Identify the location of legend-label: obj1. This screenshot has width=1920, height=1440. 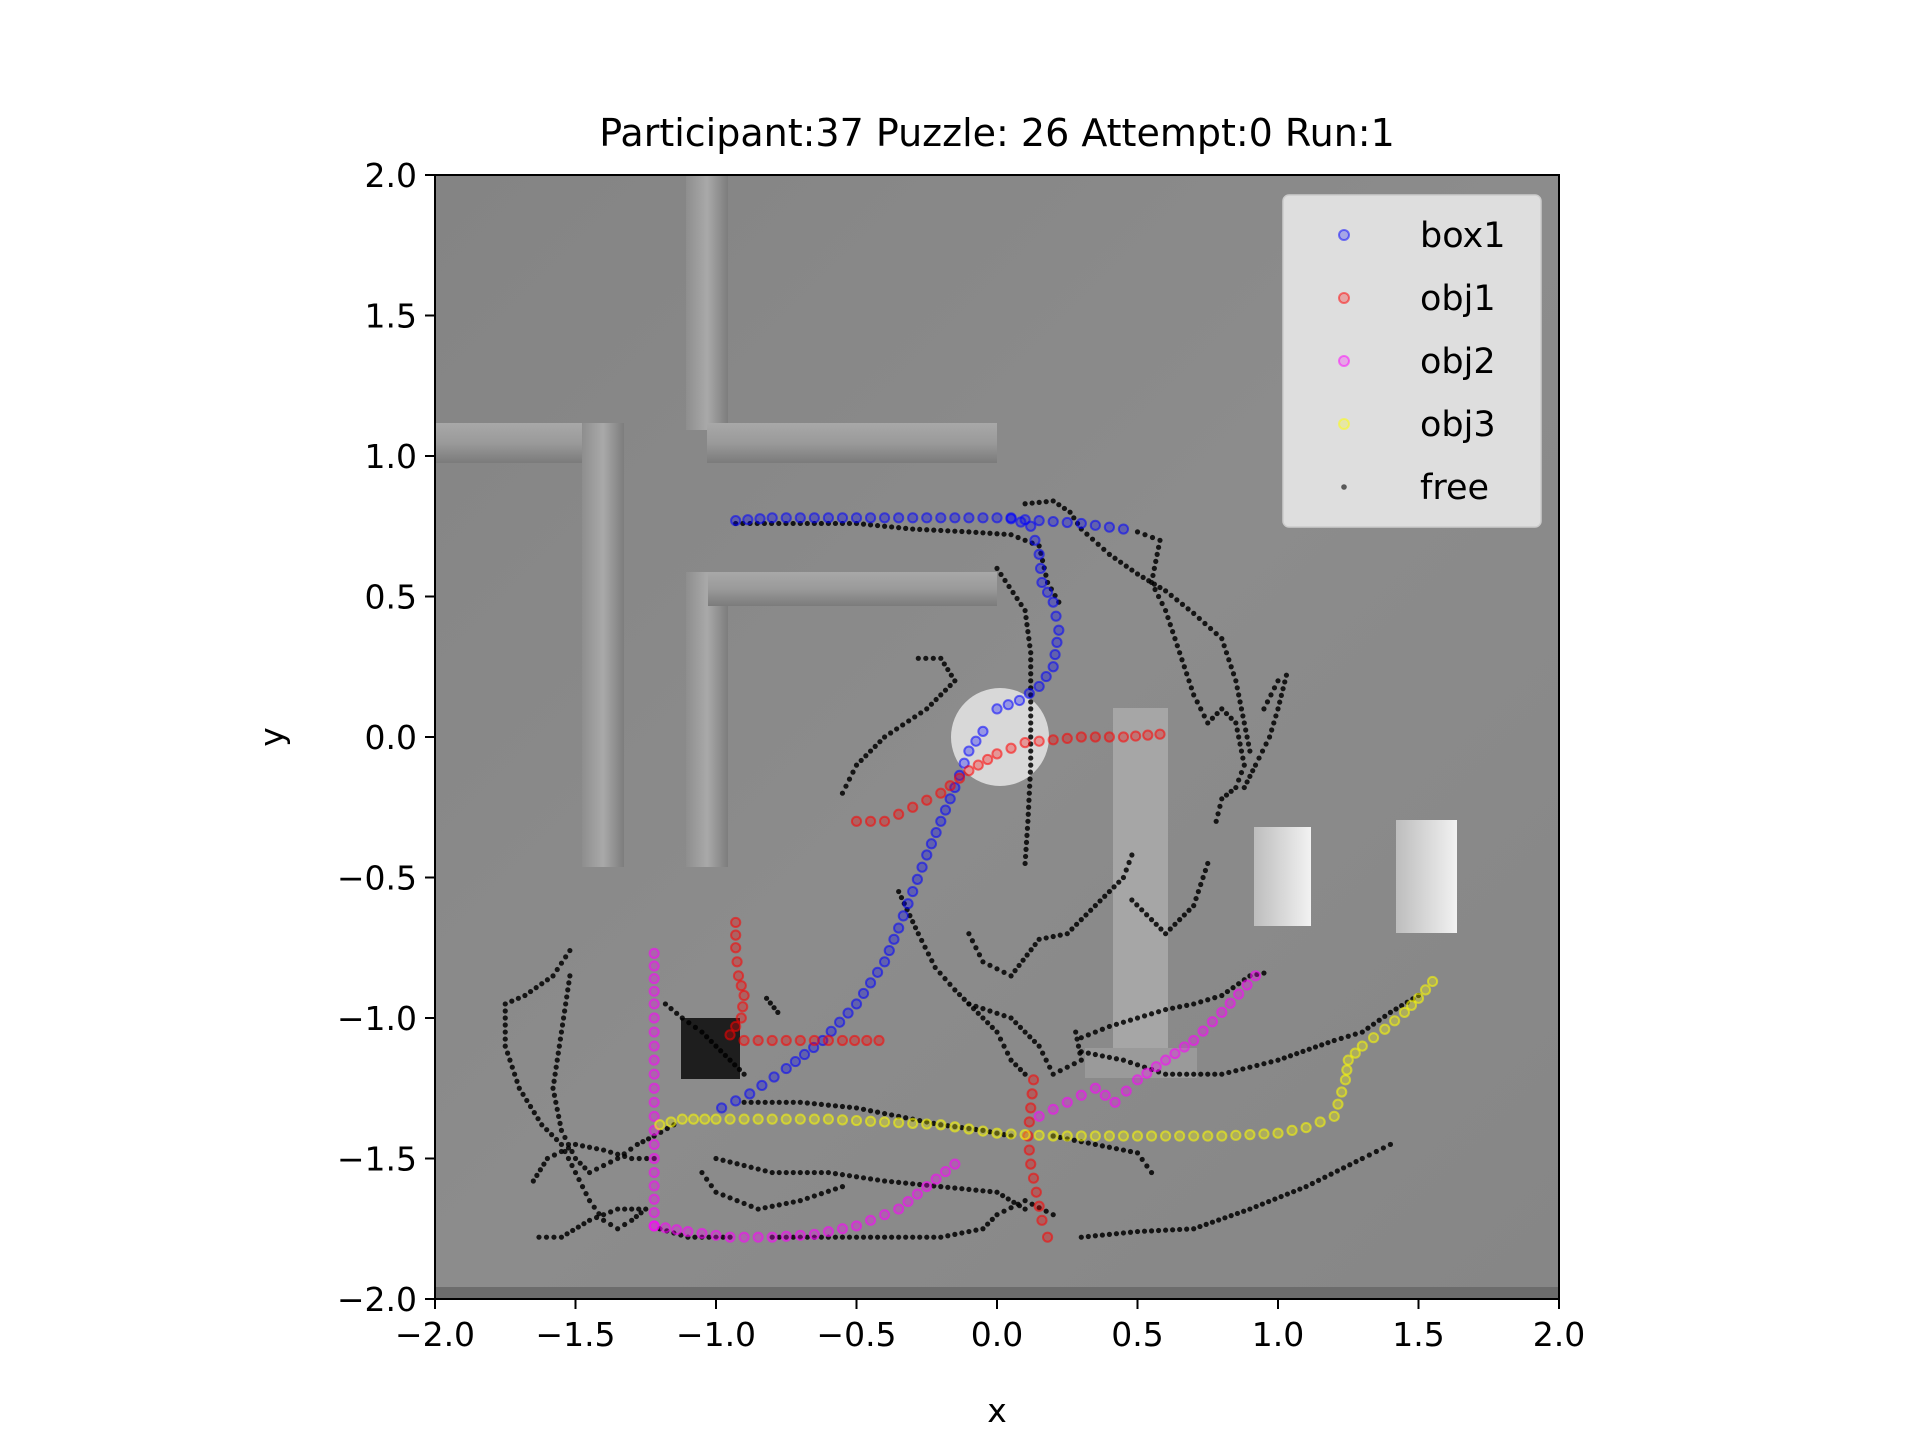
(1458, 299).